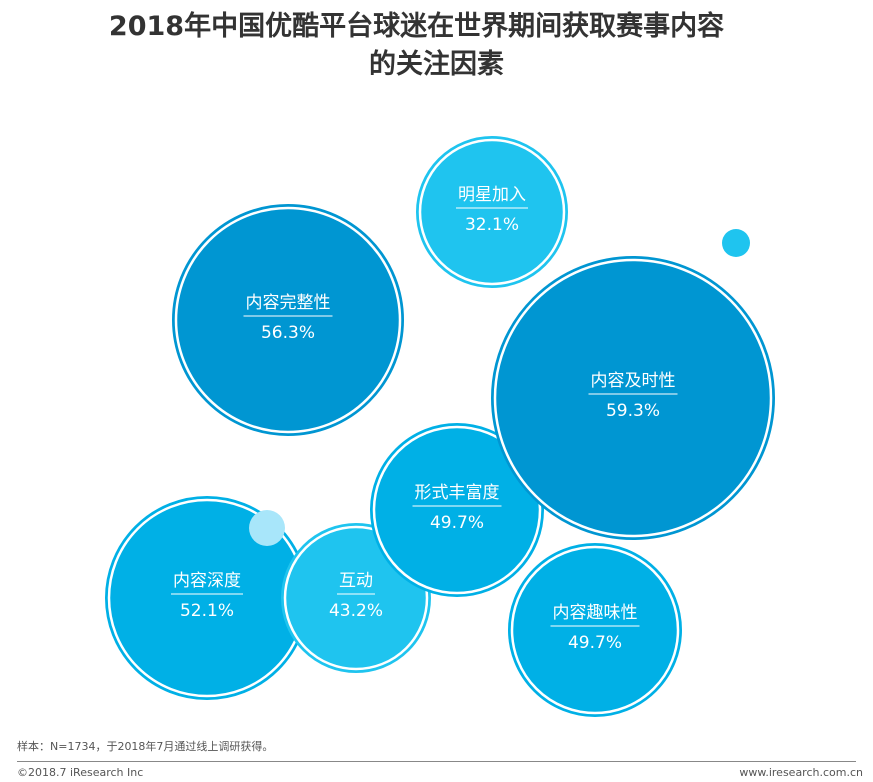  Describe the element at coordinates (436, 64) in the screenshot. I see `title-line-2: 的关注因素` at that location.